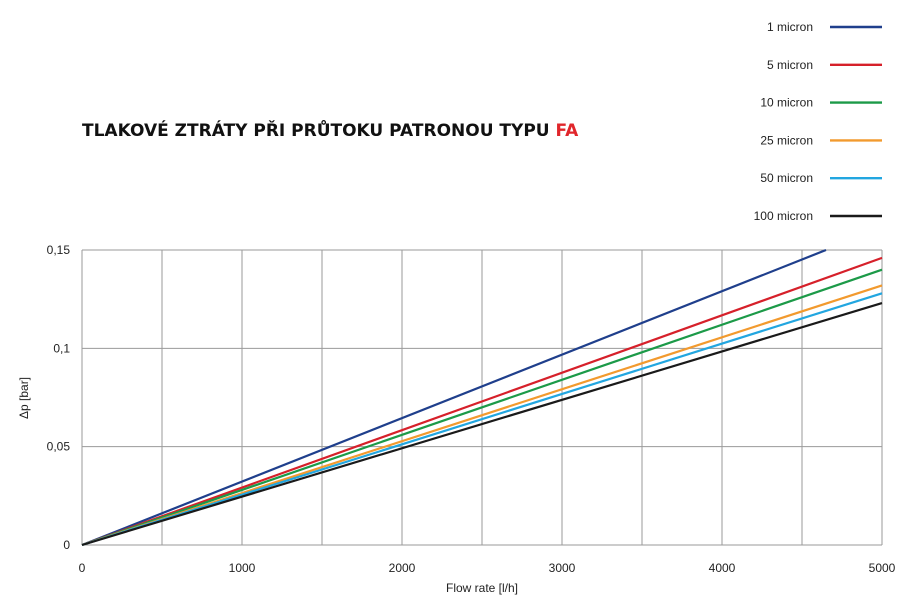 Image resolution: width=905 pixels, height=601 pixels. What do you see at coordinates (66, 545) in the screenshot?
I see `y-tick-label: 0` at bounding box center [66, 545].